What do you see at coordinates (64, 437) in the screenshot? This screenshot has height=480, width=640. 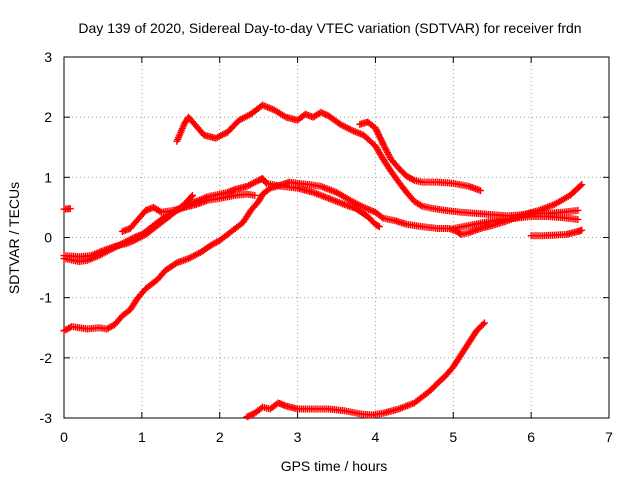 I see `x-tick-label: 0` at bounding box center [64, 437].